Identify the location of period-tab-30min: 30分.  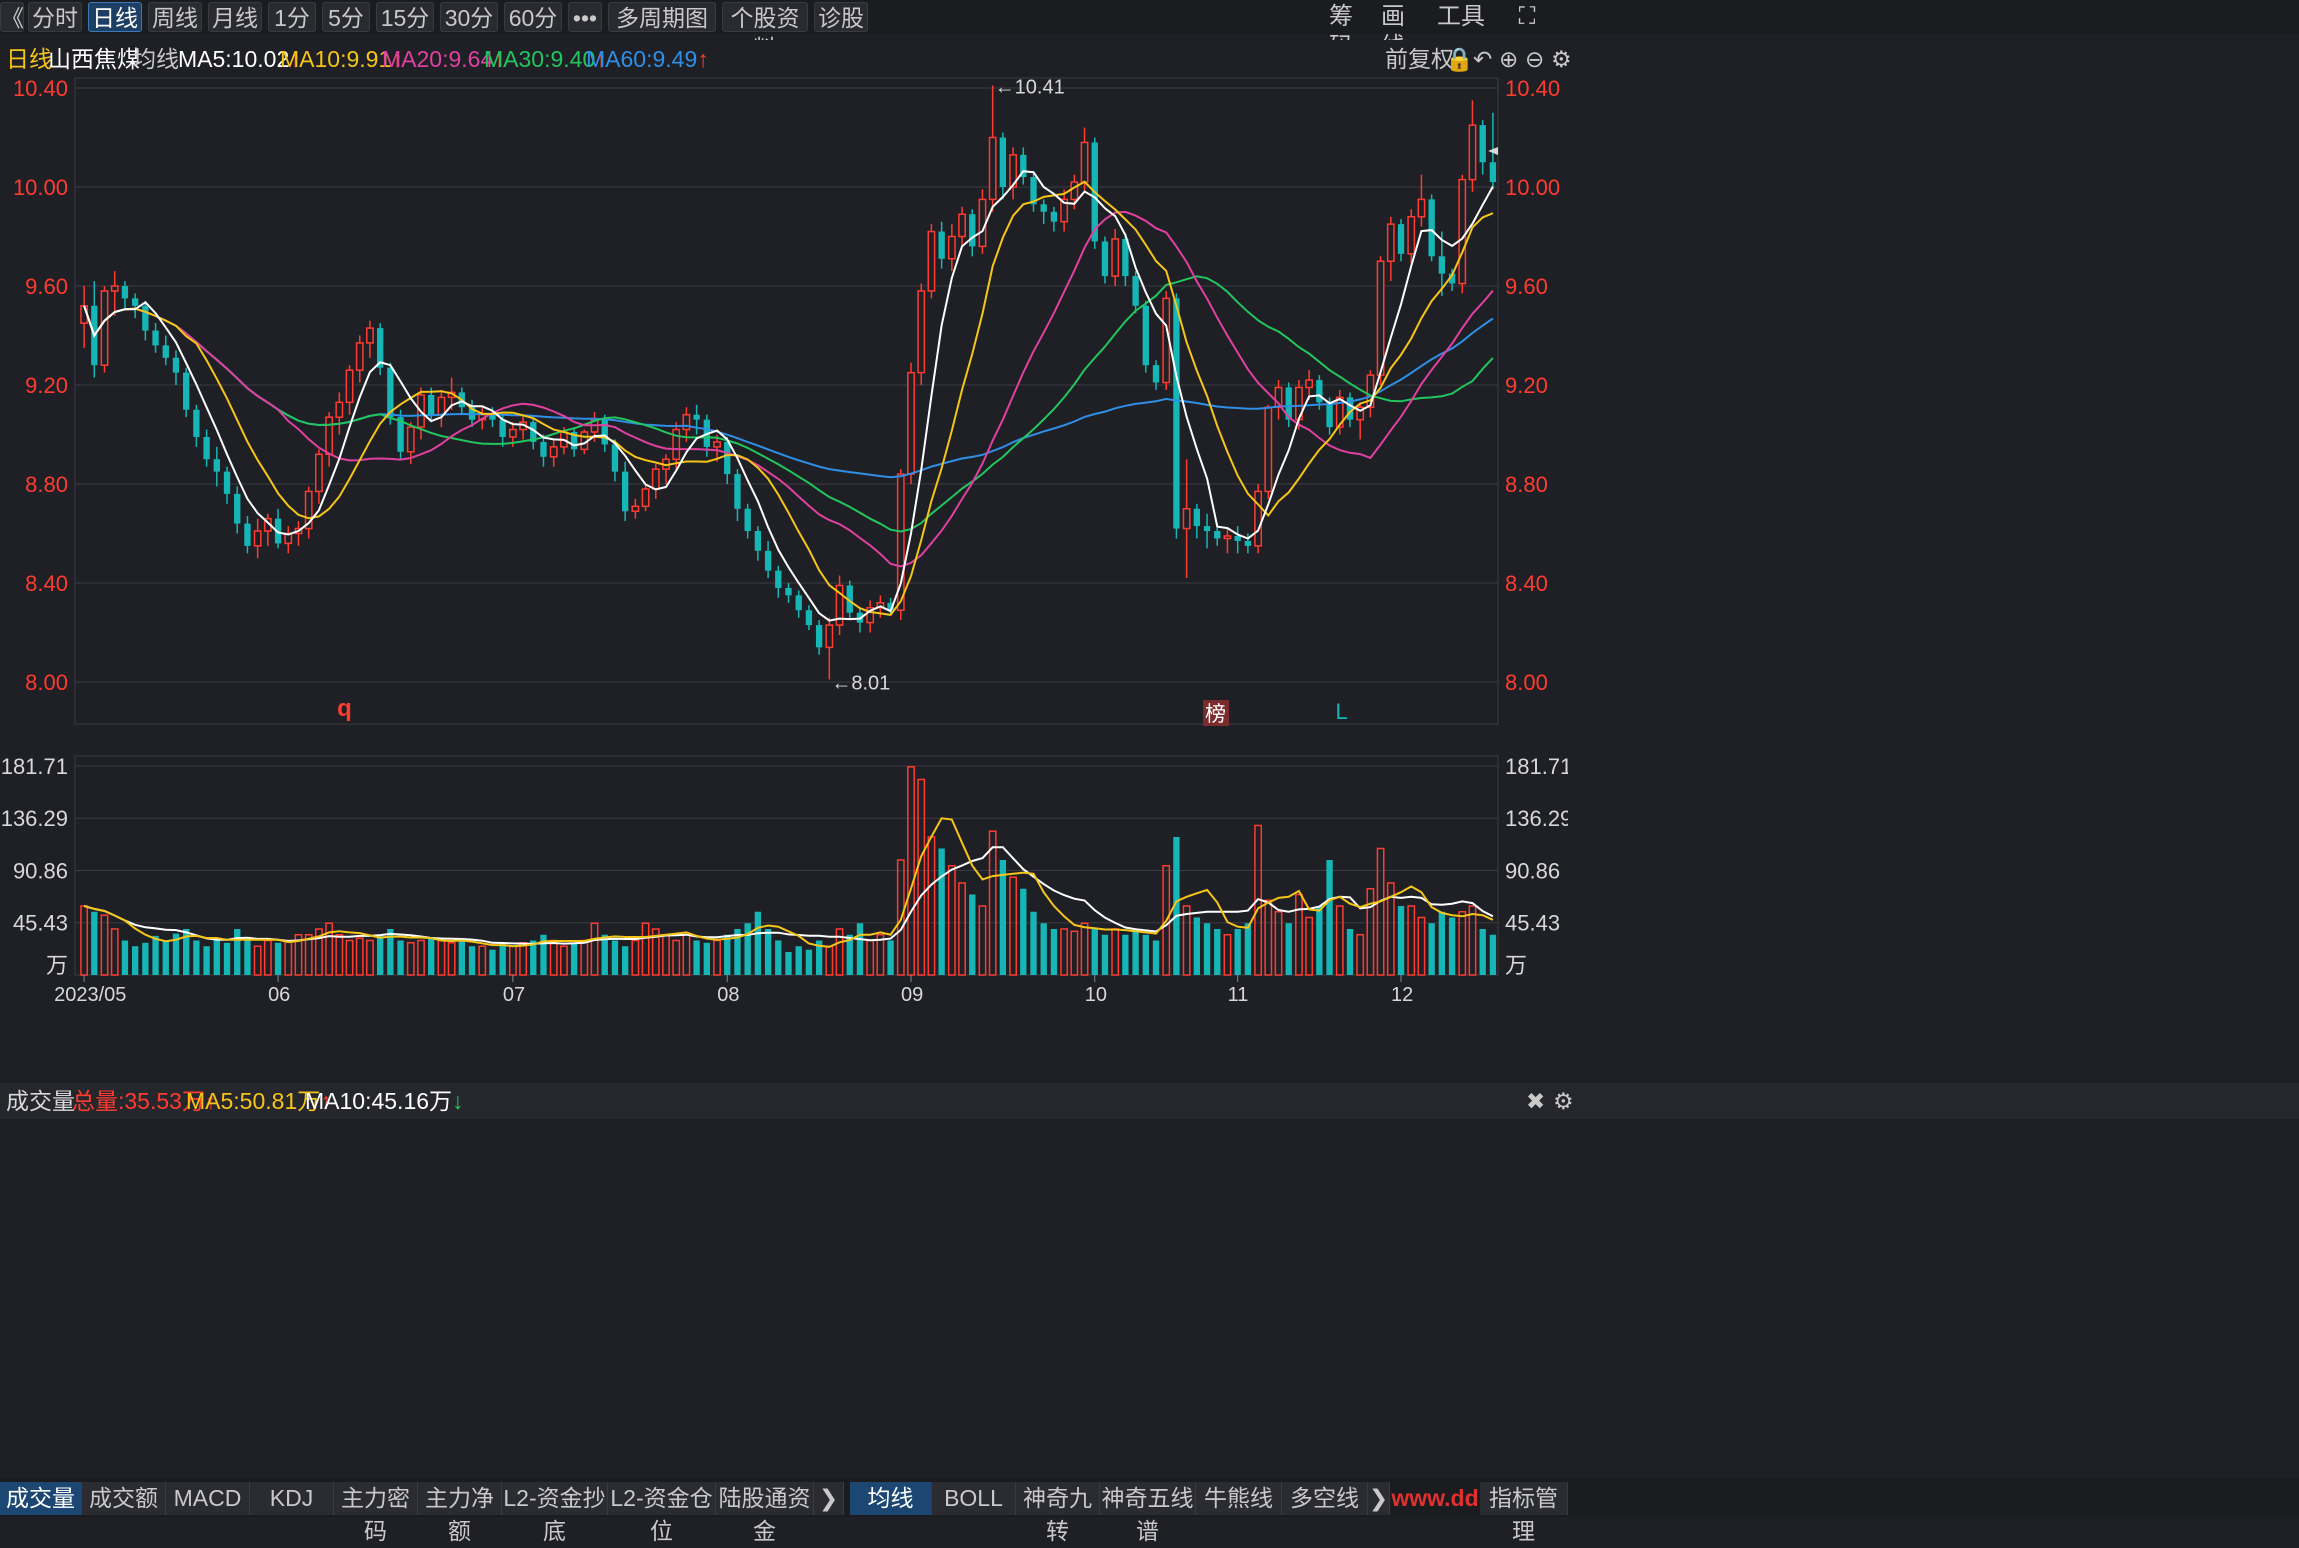
(469, 17).